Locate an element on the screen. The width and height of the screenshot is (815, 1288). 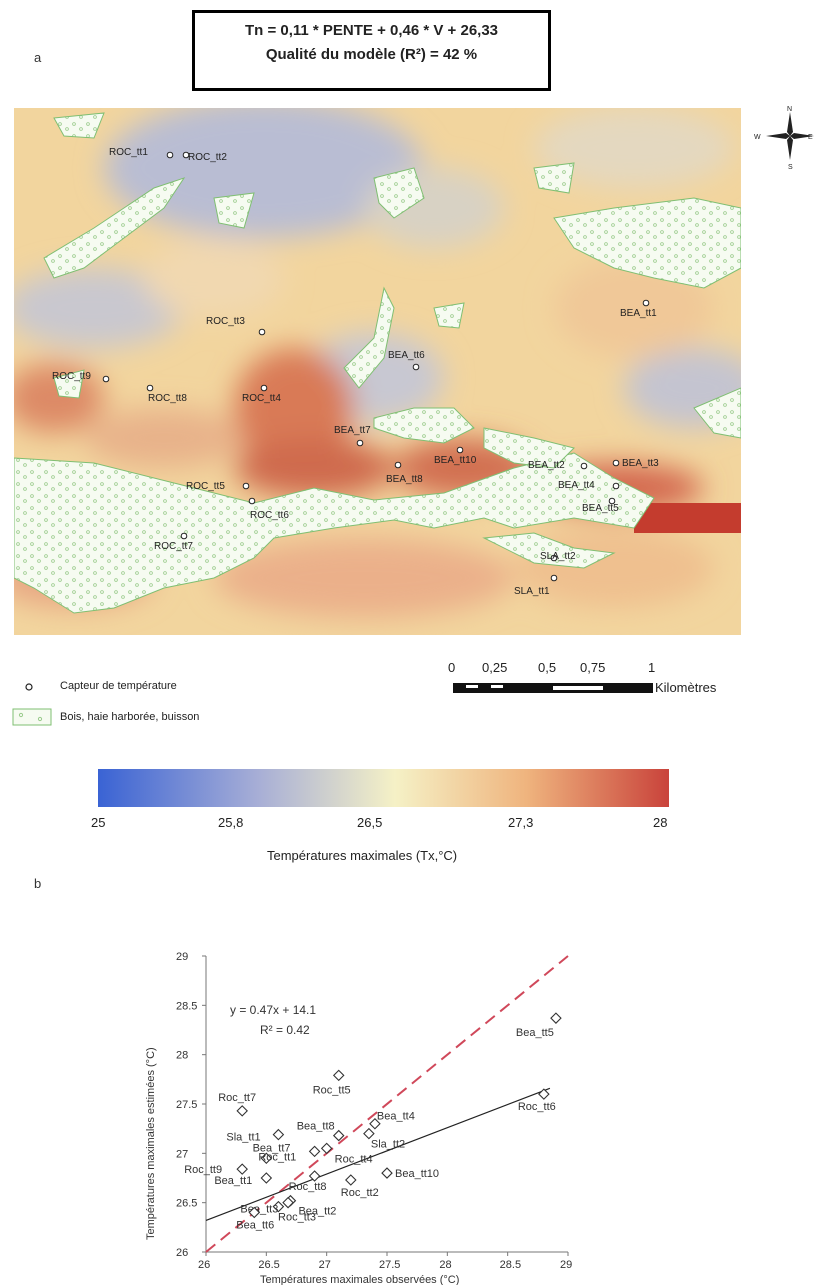
sensor-marker-roc-tt4 is located at coordinates (264, 388).